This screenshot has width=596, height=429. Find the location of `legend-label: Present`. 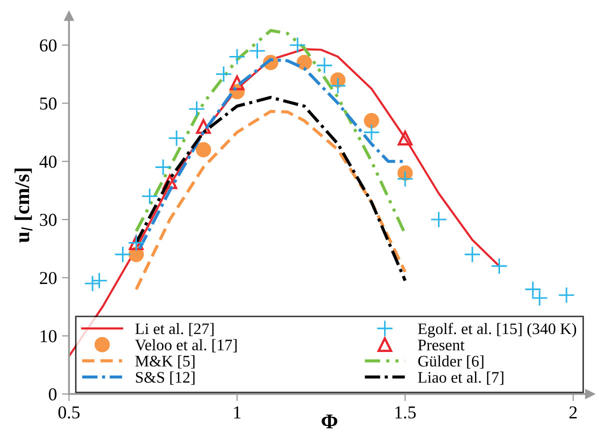

legend-label: Present is located at coordinates (441, 345).